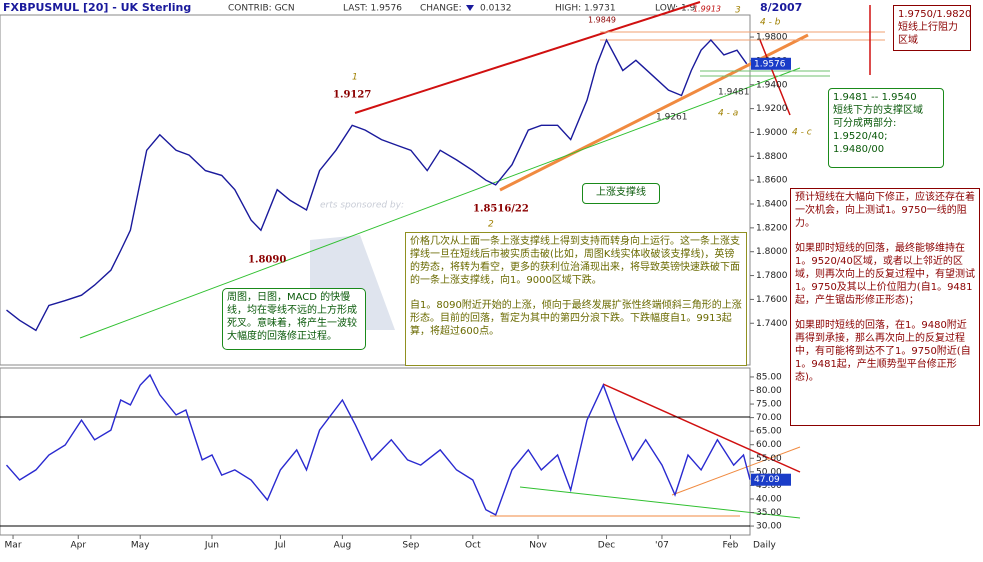  Describe the element at coordinates (491, 225) in the screenshot. I see `wave-label: 2` at that location.